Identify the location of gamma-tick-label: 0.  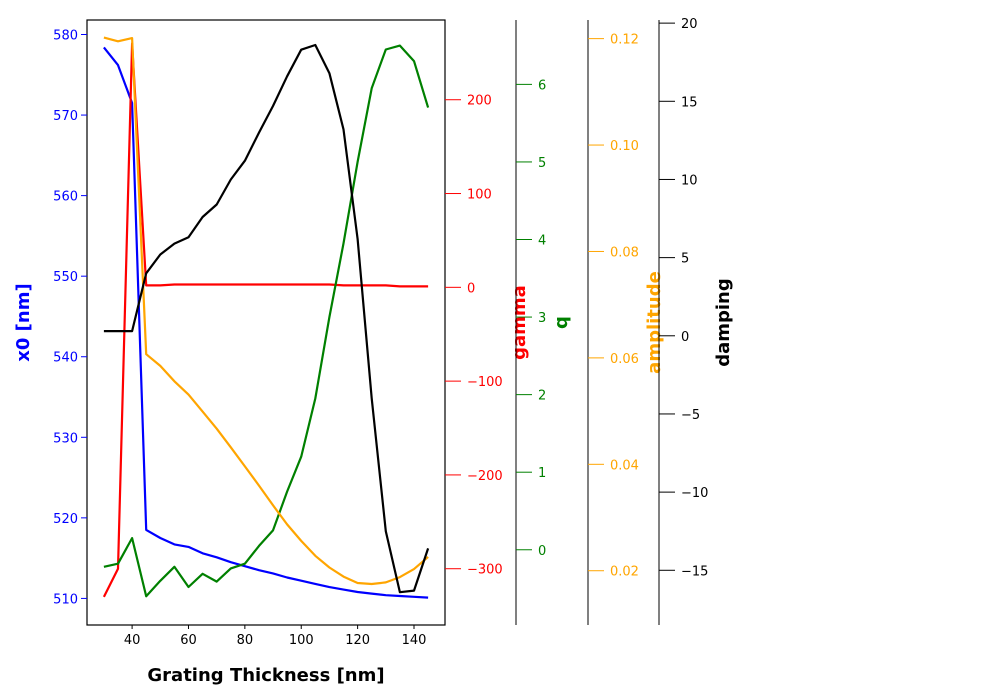
(471, 288).